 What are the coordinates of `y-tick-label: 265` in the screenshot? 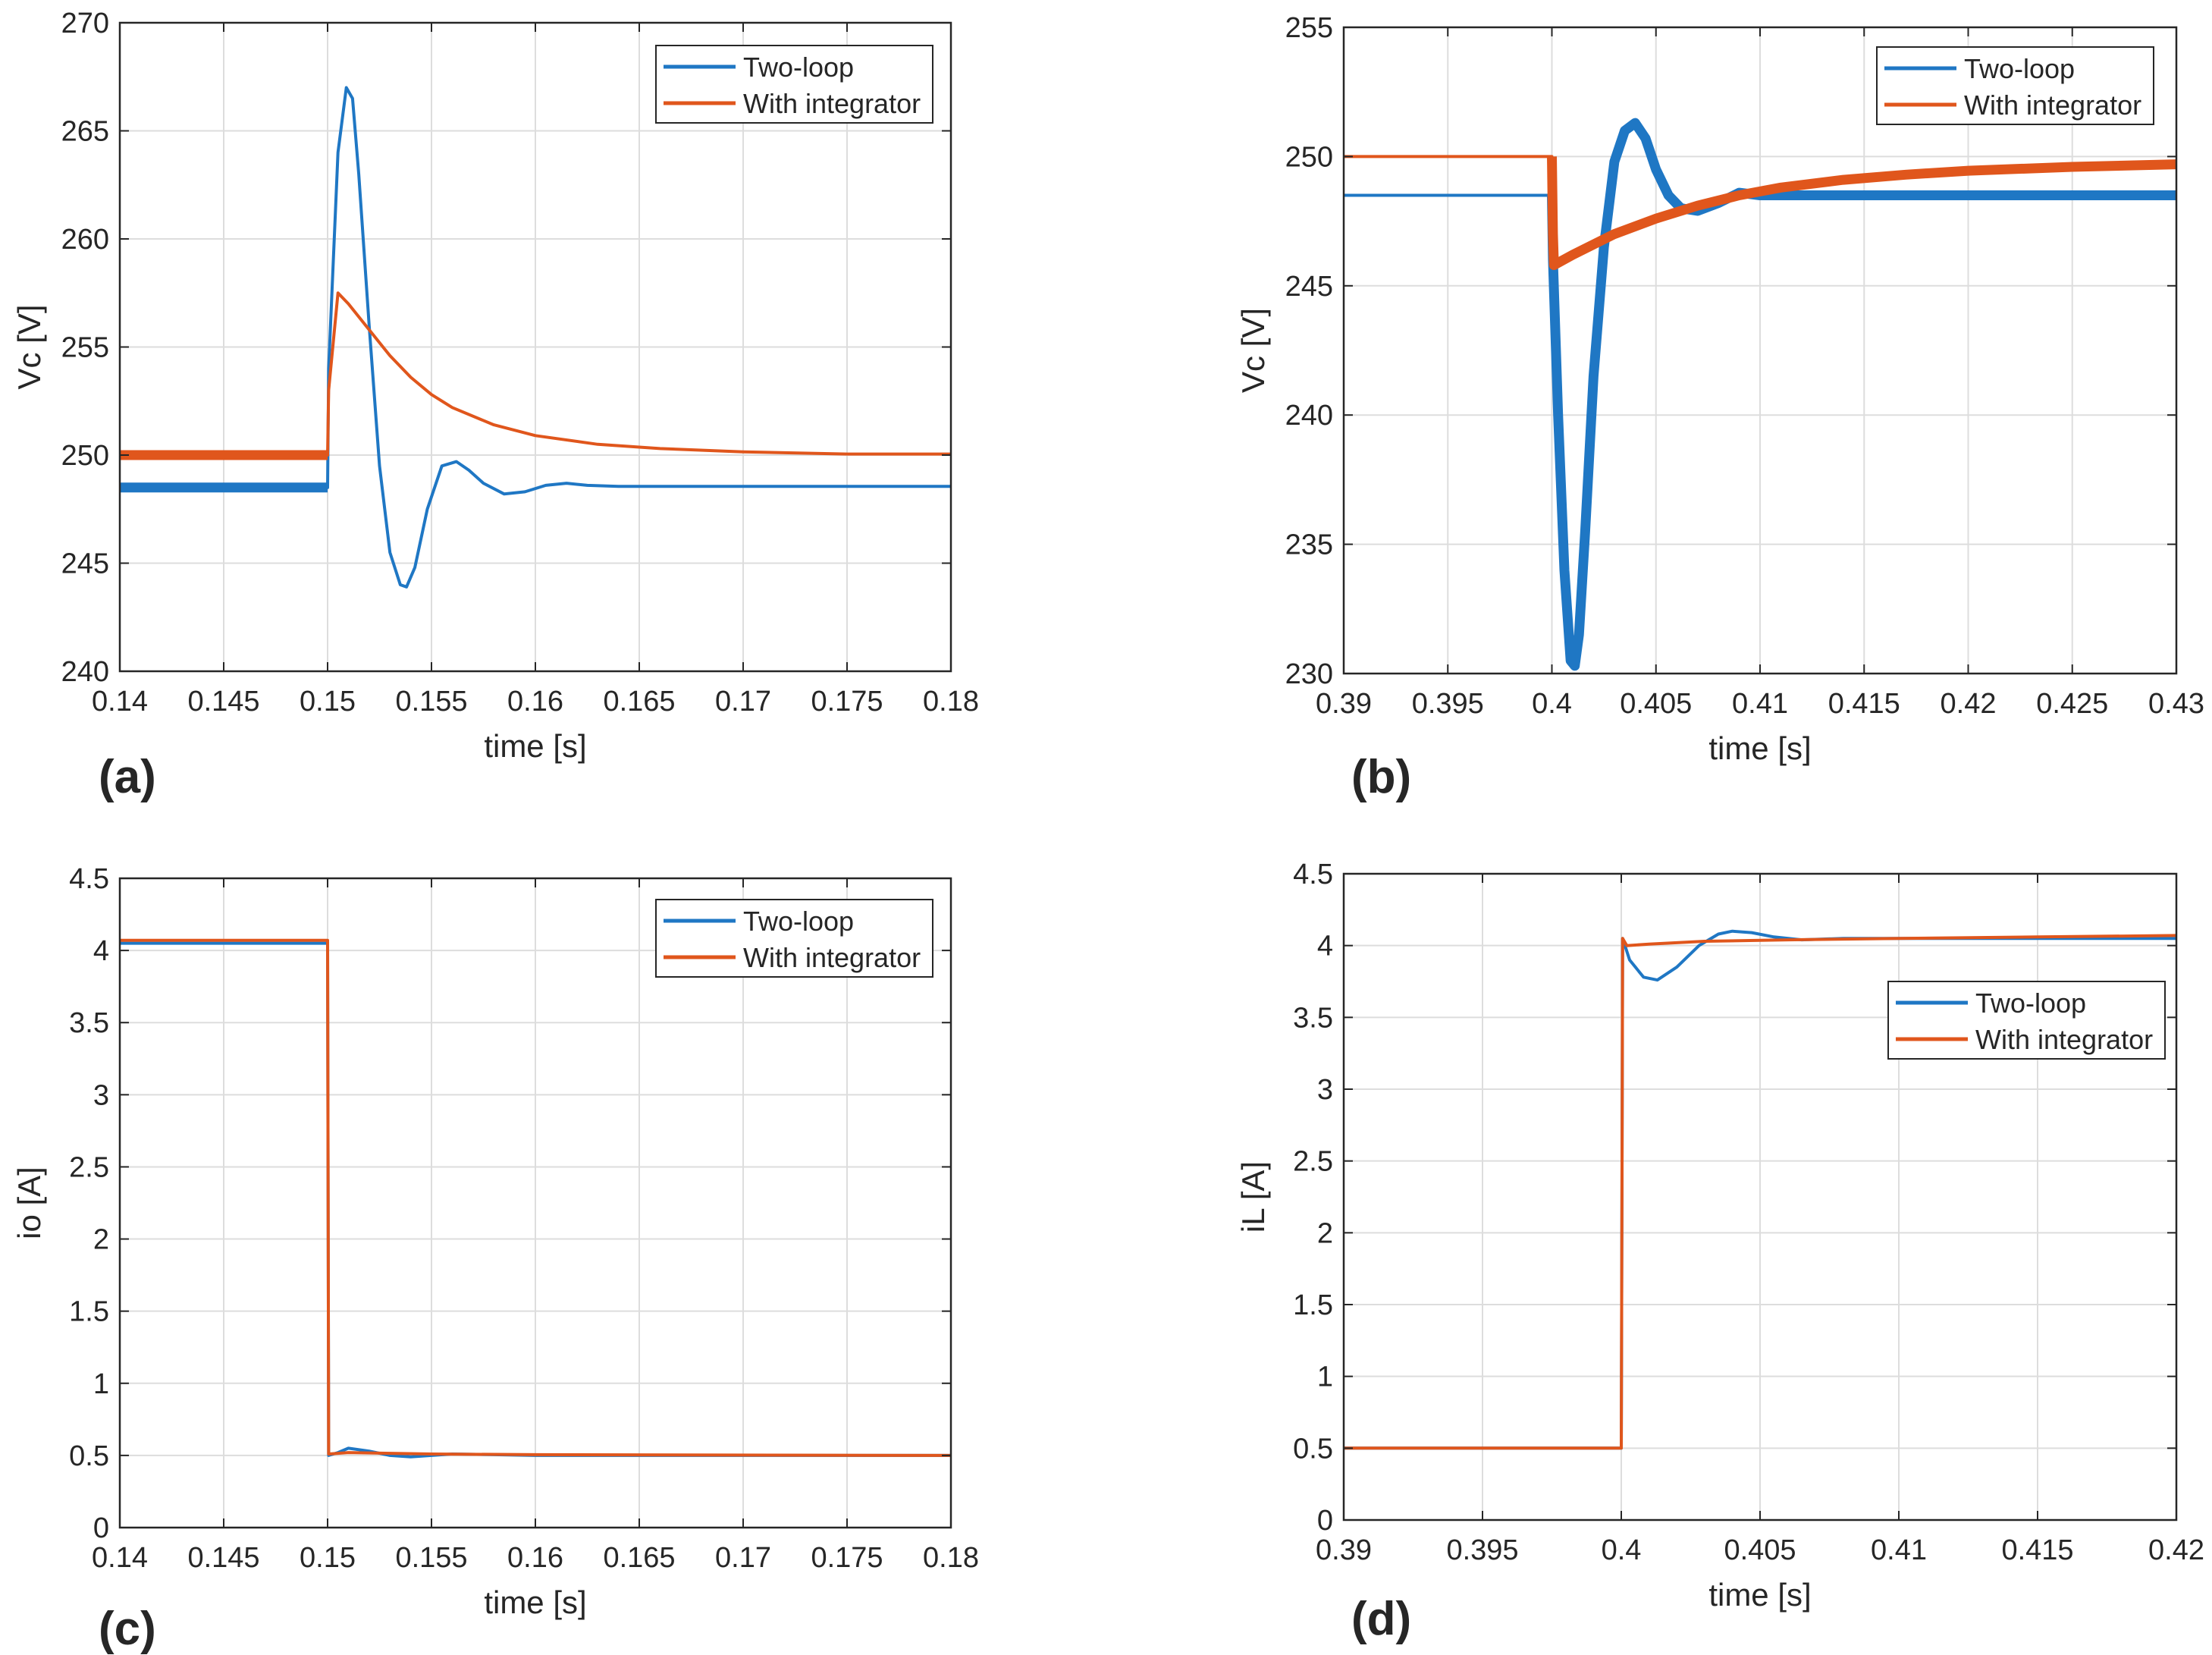 It's located at (85, 132).